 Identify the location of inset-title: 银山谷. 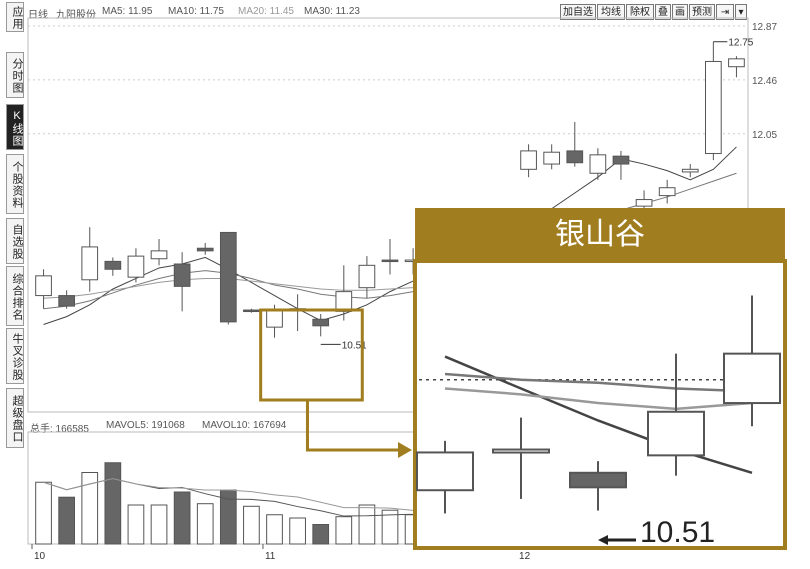
(600, 234).